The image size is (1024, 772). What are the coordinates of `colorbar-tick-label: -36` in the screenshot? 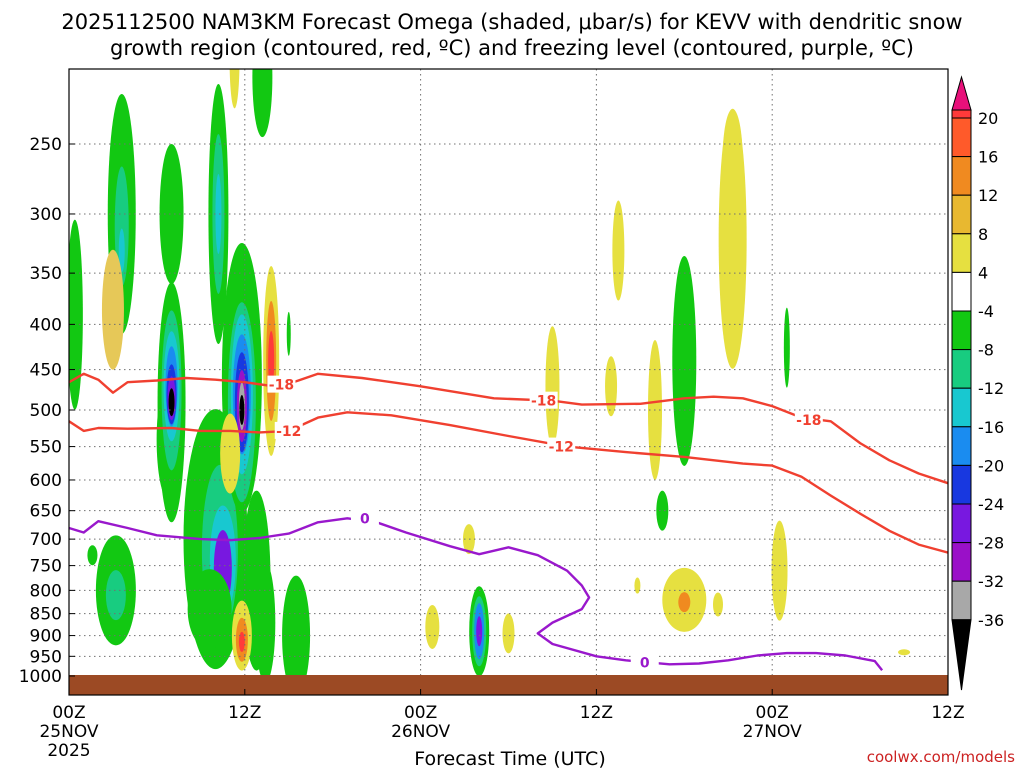 It's located at (991, 620).